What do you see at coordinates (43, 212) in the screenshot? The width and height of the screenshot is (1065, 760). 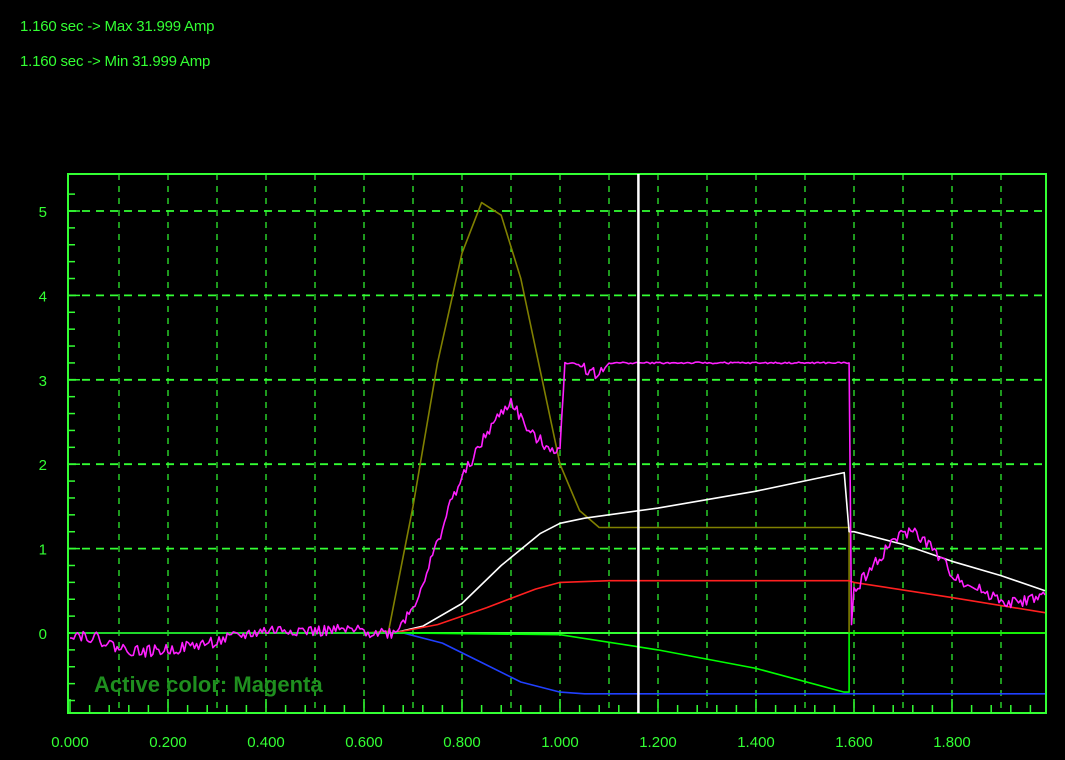 I see `y-tick-label: 5` at bounding box center [43, 212].